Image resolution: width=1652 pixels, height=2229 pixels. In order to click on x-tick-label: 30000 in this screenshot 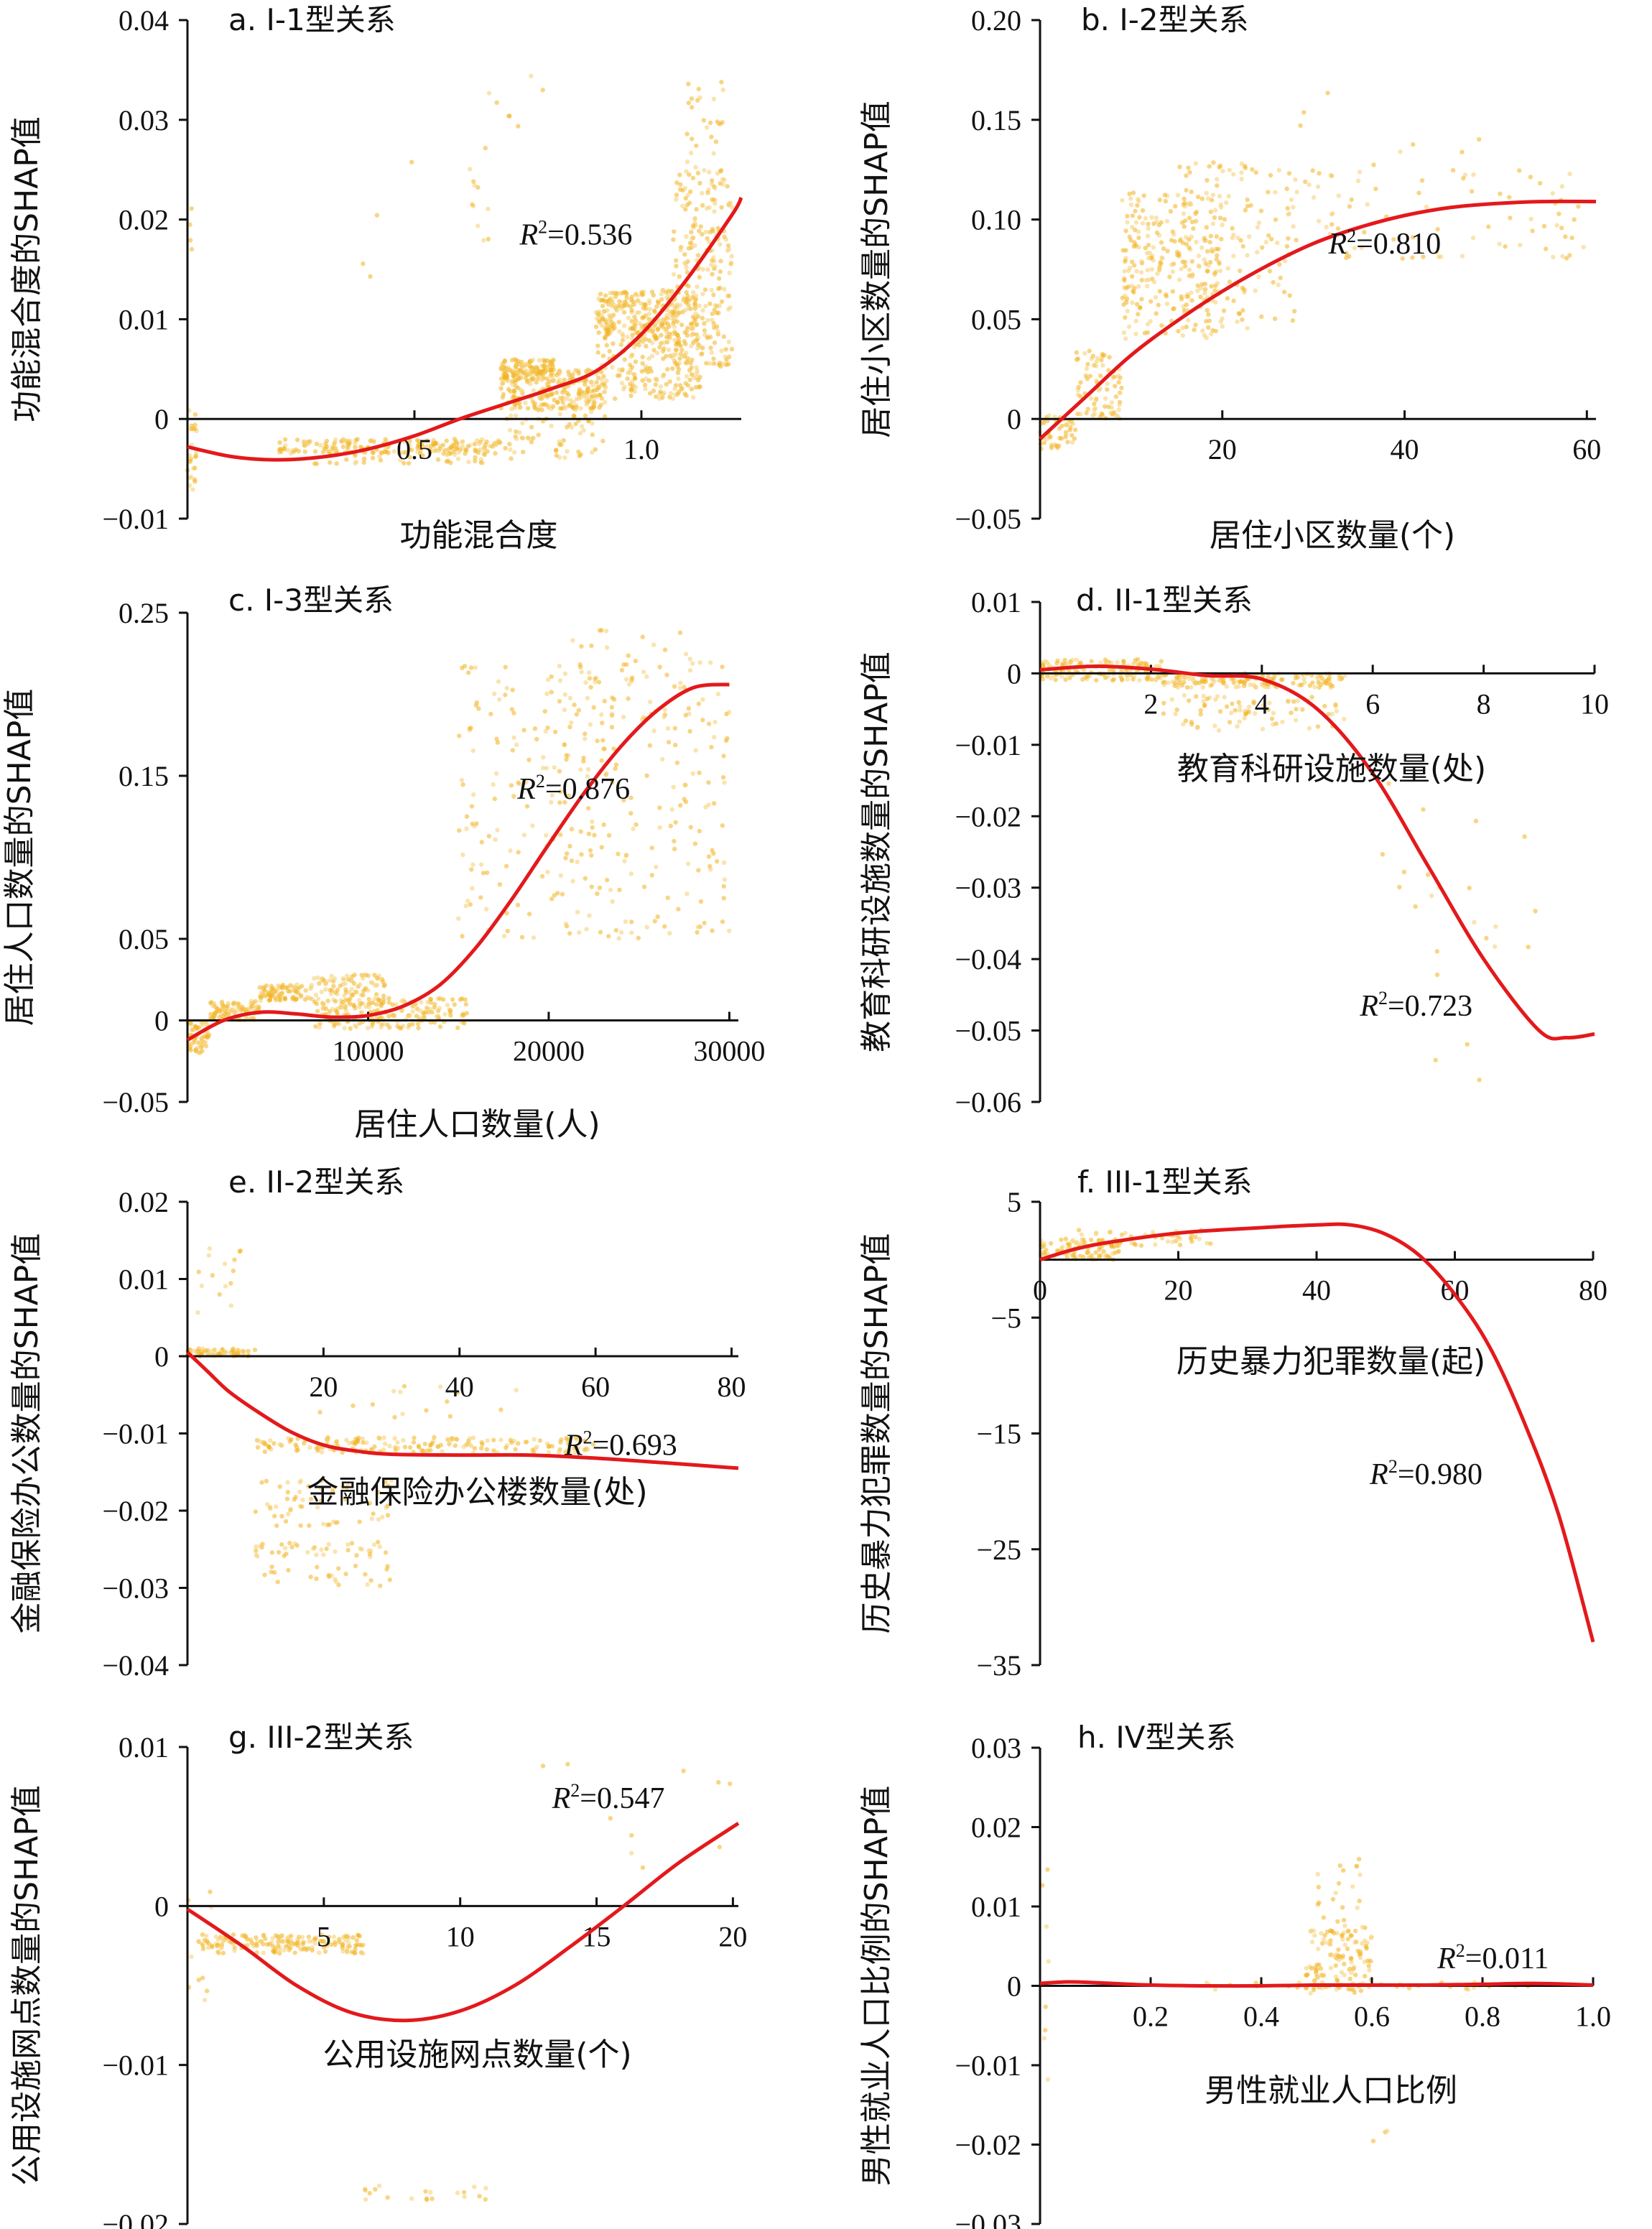, I will do `click(729, 1051)`.